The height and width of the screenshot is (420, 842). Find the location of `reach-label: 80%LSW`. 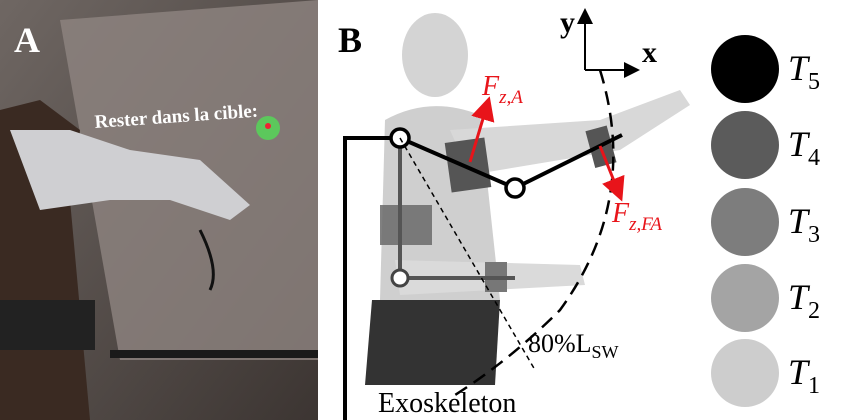

reach-label: 80%LSW is located at coordinates (573, 345).